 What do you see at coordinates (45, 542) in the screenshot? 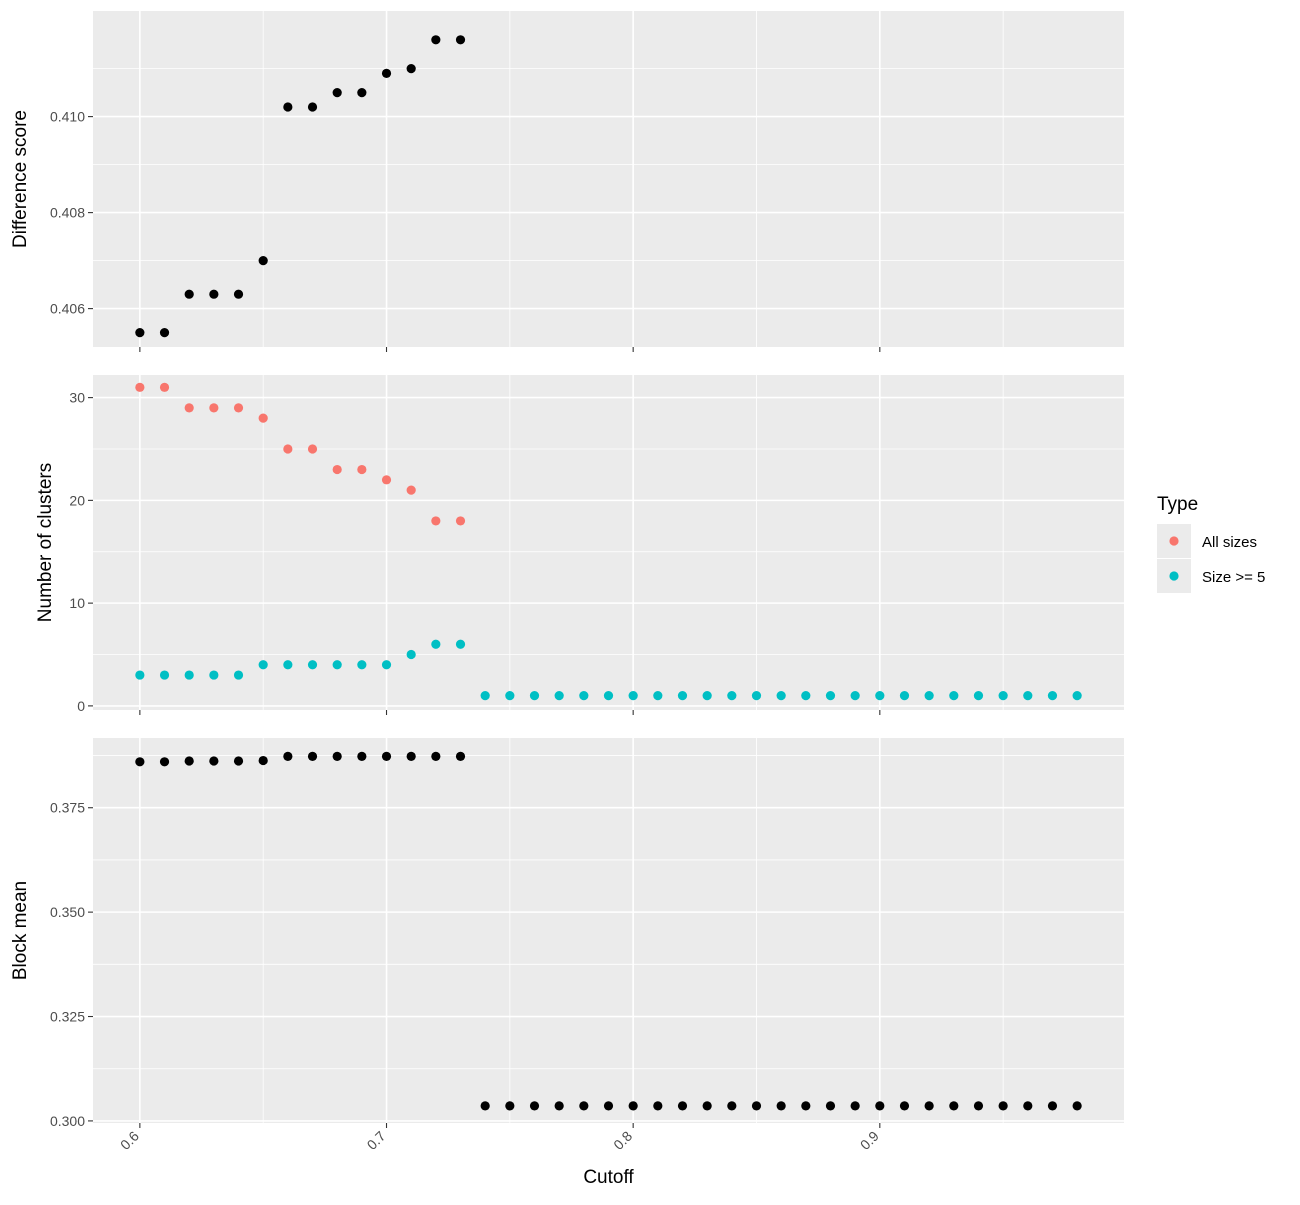
I see `y-axis-title: Number of clusters` at bounding box center [45, 542].